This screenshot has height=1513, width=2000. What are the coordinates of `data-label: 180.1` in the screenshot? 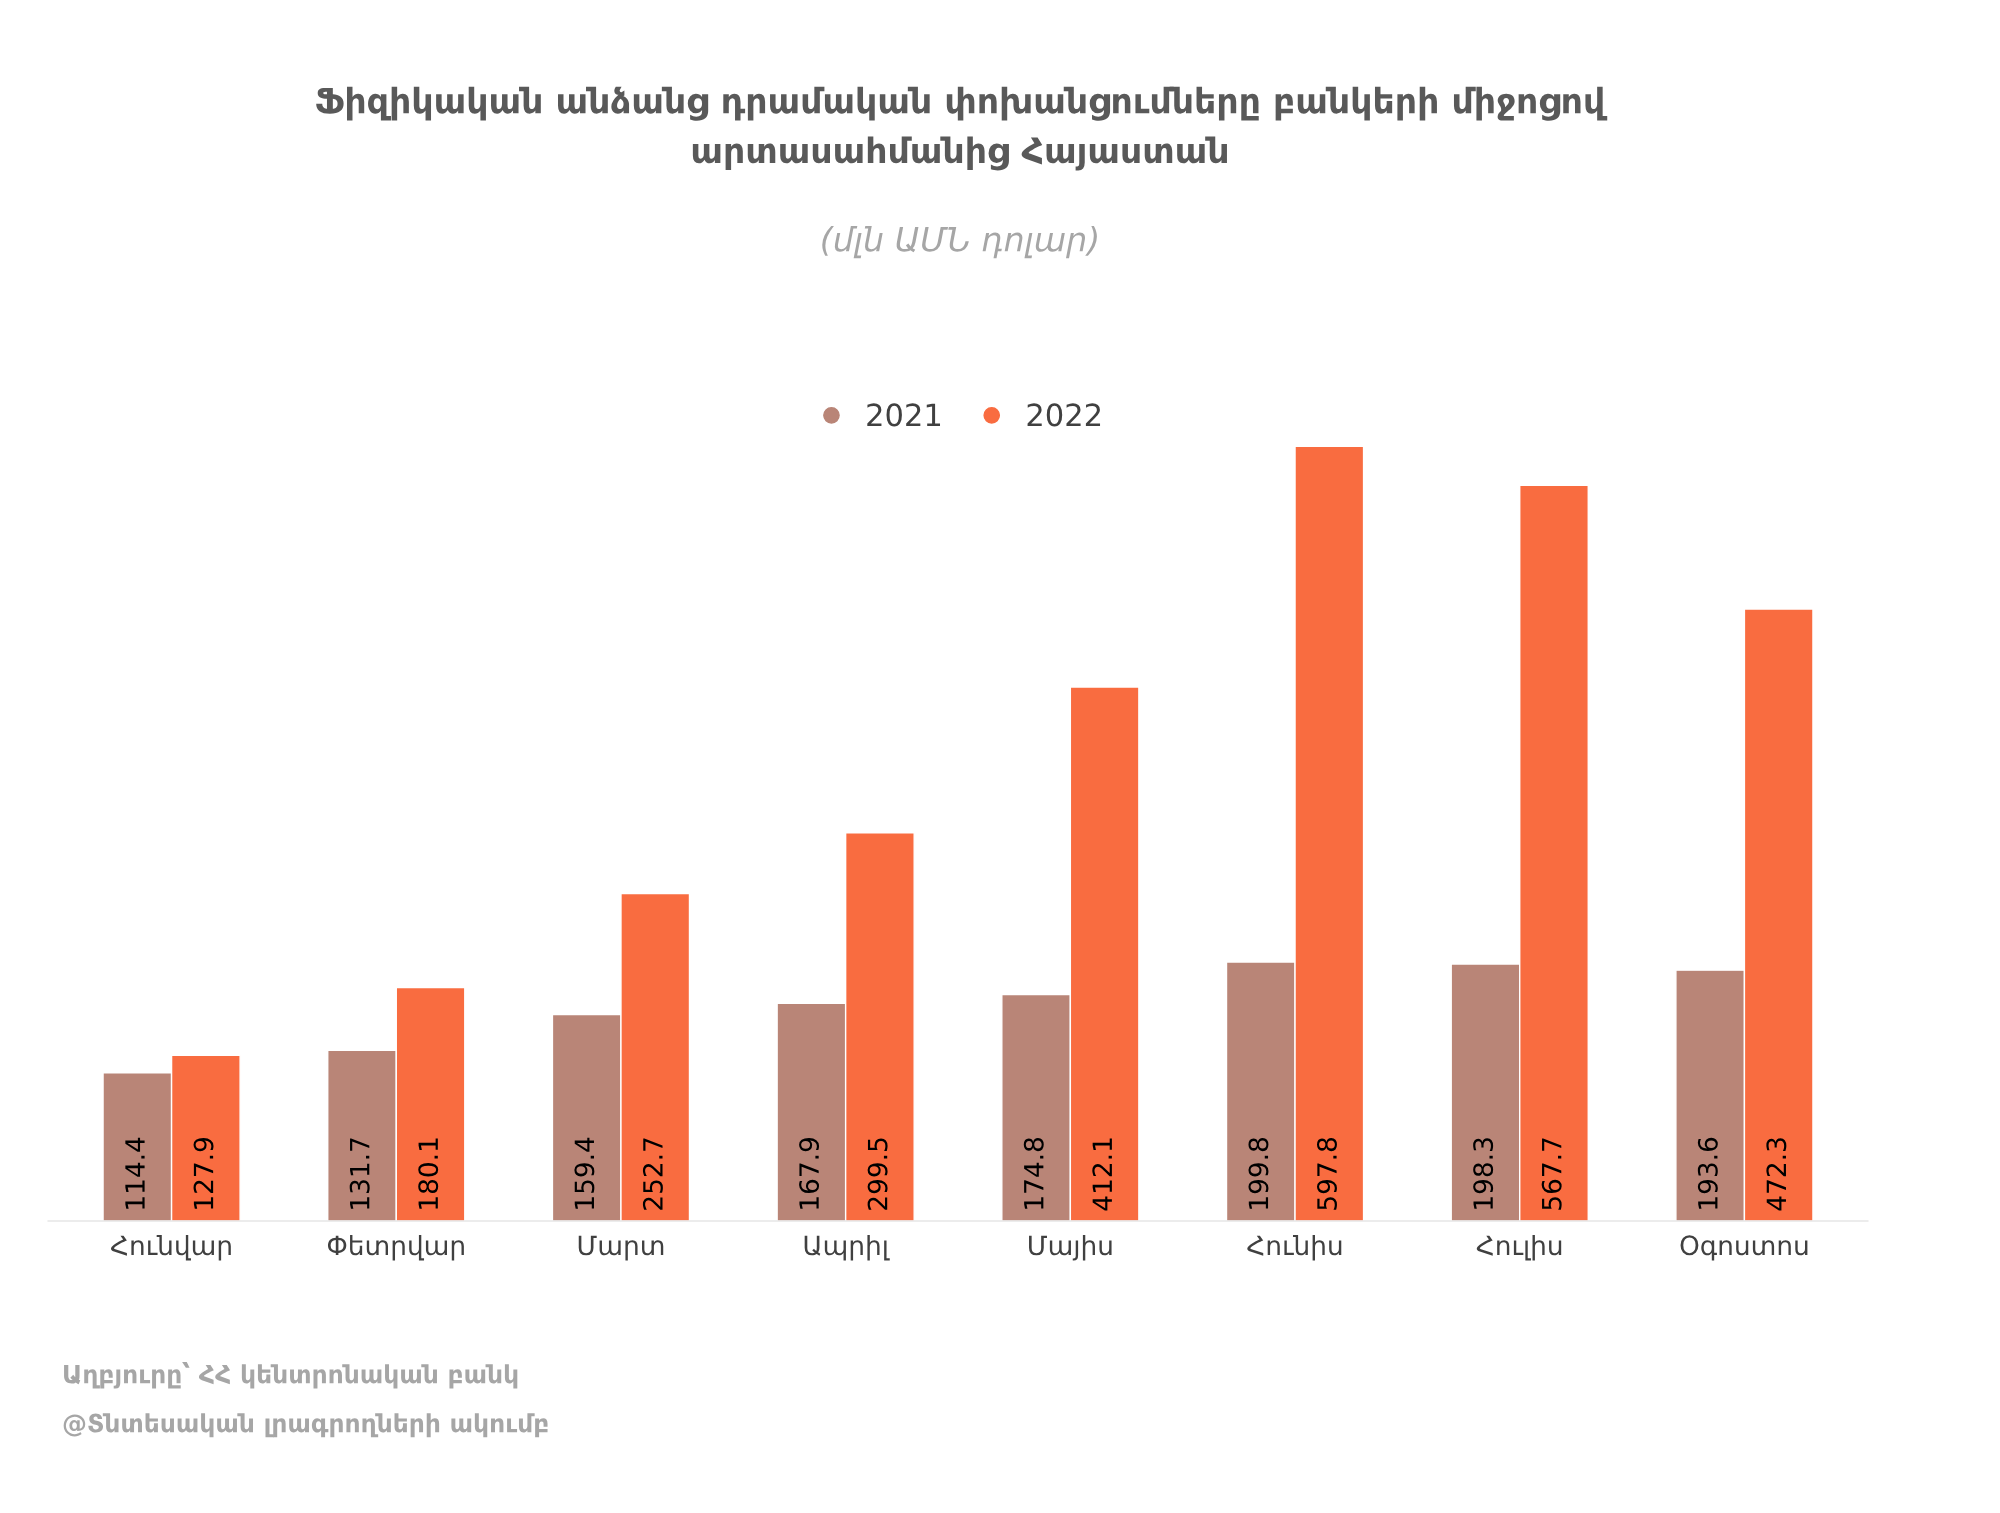 It's located at (428, 1173).